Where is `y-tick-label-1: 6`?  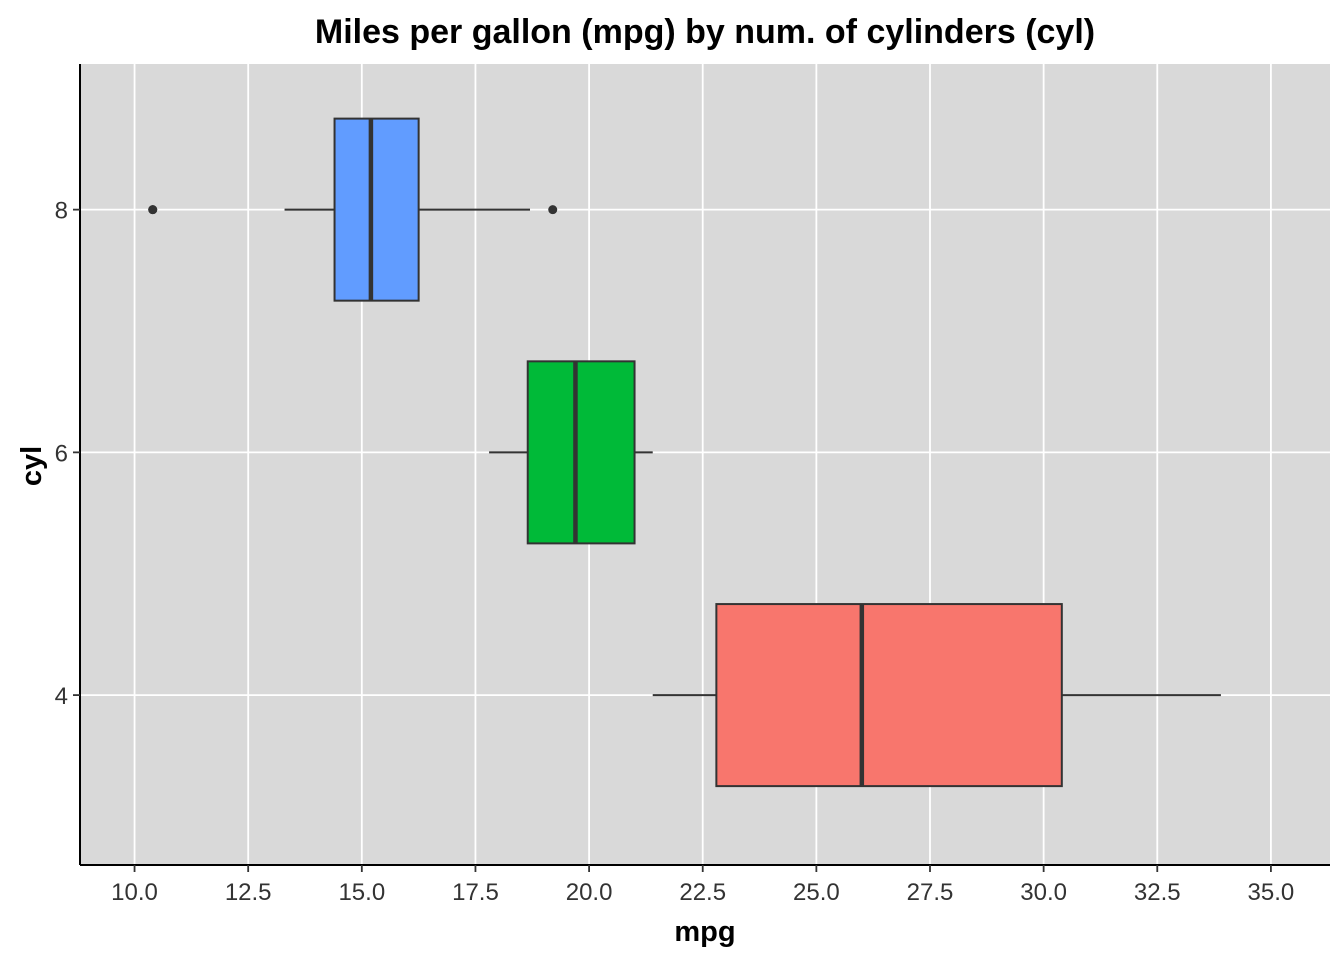 y-tick-label-1: 6 is located at coordinates (61, 453).